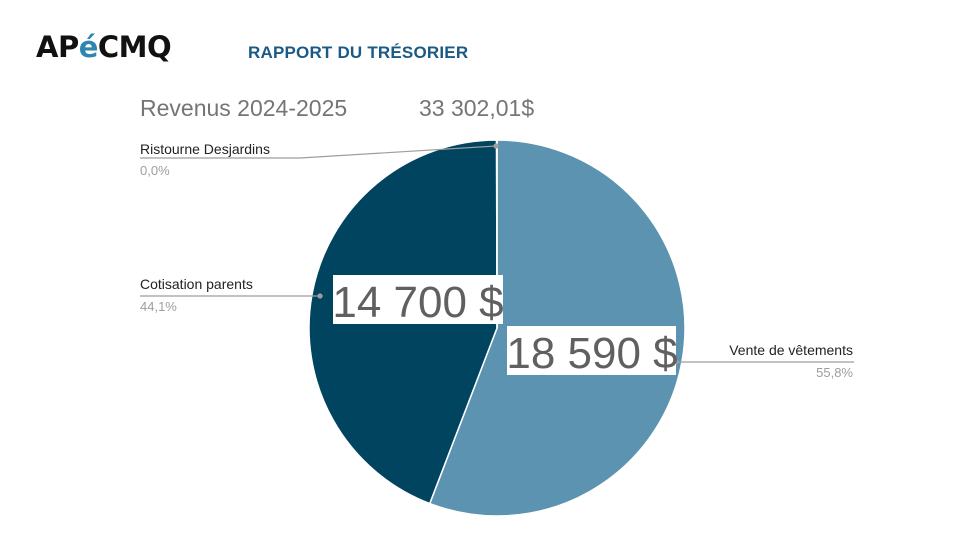 This screenshot has width=960, height=540. Describe the element at coordinates (358, 52) in the screenshot. I see `report-title: RAPPORT DU TRÉSORIER` at that location.